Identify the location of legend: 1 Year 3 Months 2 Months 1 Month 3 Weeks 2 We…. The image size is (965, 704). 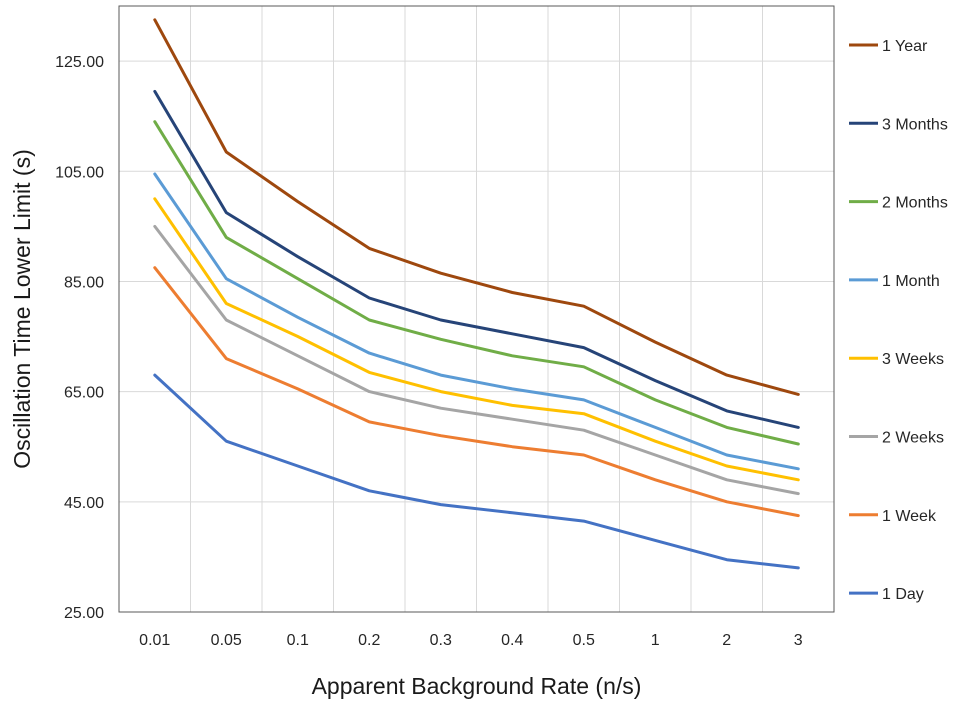
(898, 320).